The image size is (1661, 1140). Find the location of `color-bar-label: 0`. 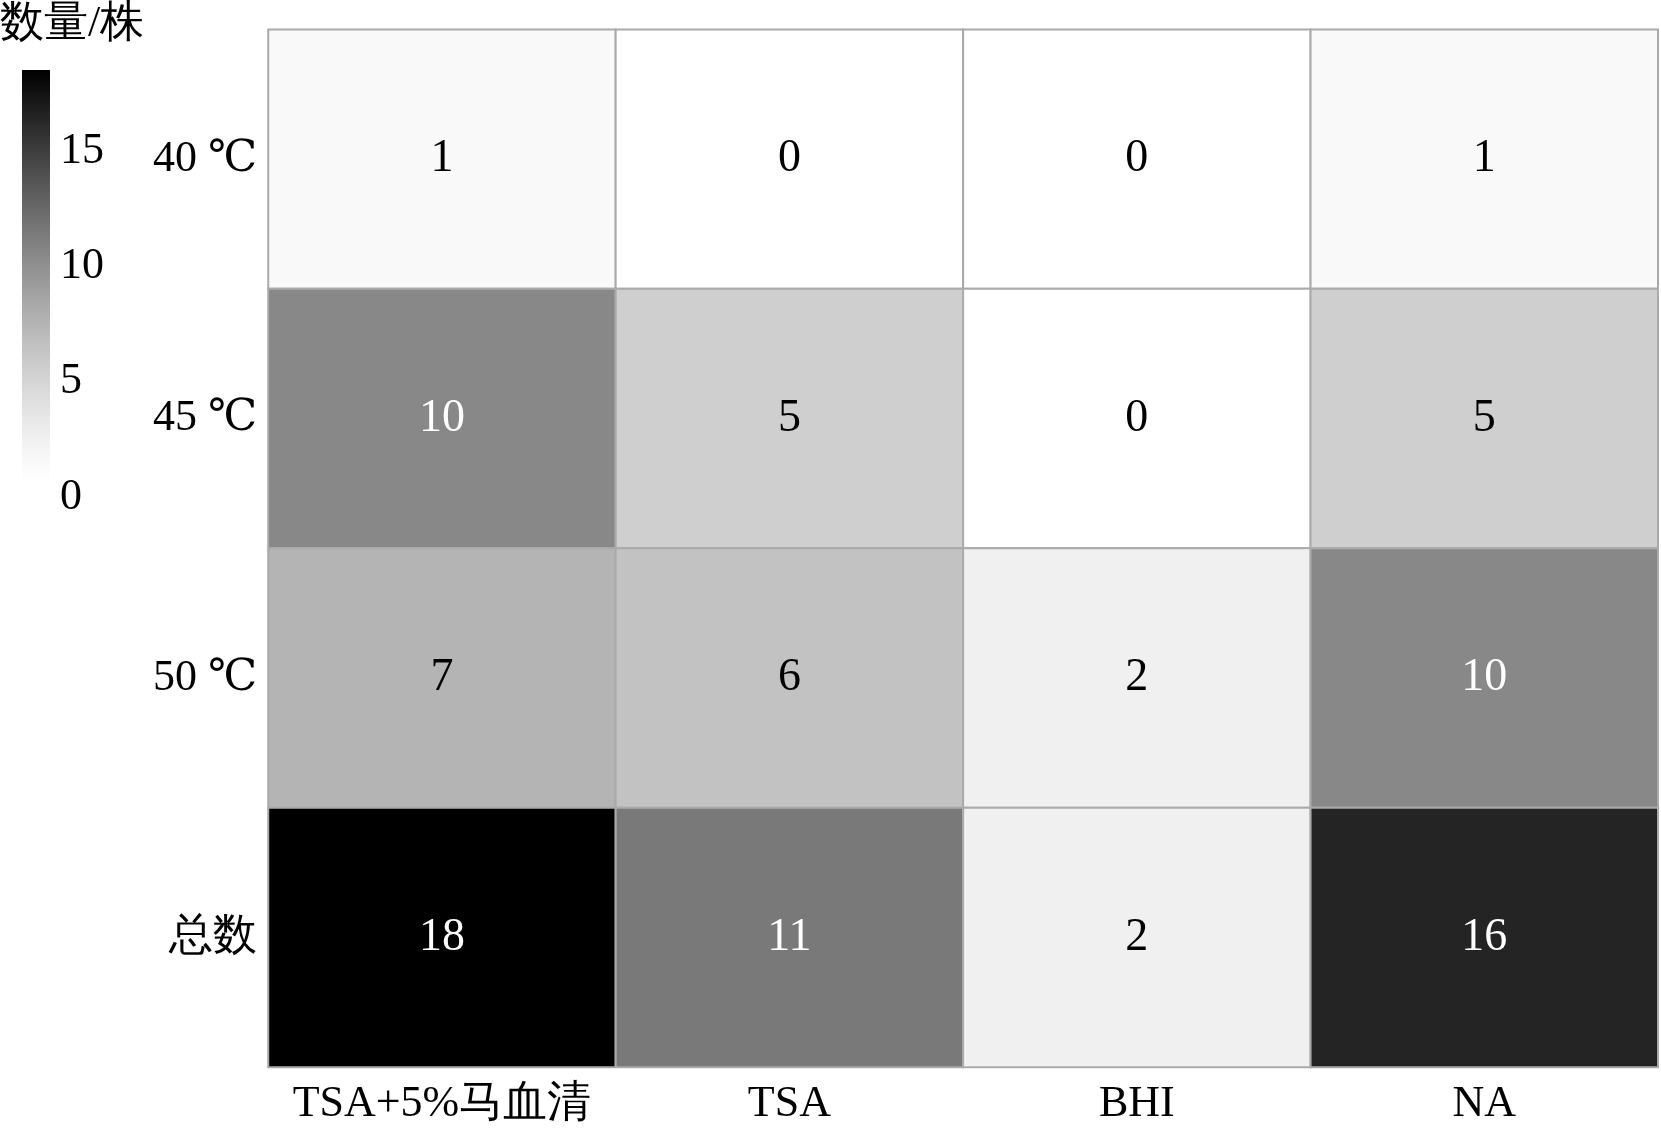

color-bar-label: 0 is located at coordinates (71, 494).